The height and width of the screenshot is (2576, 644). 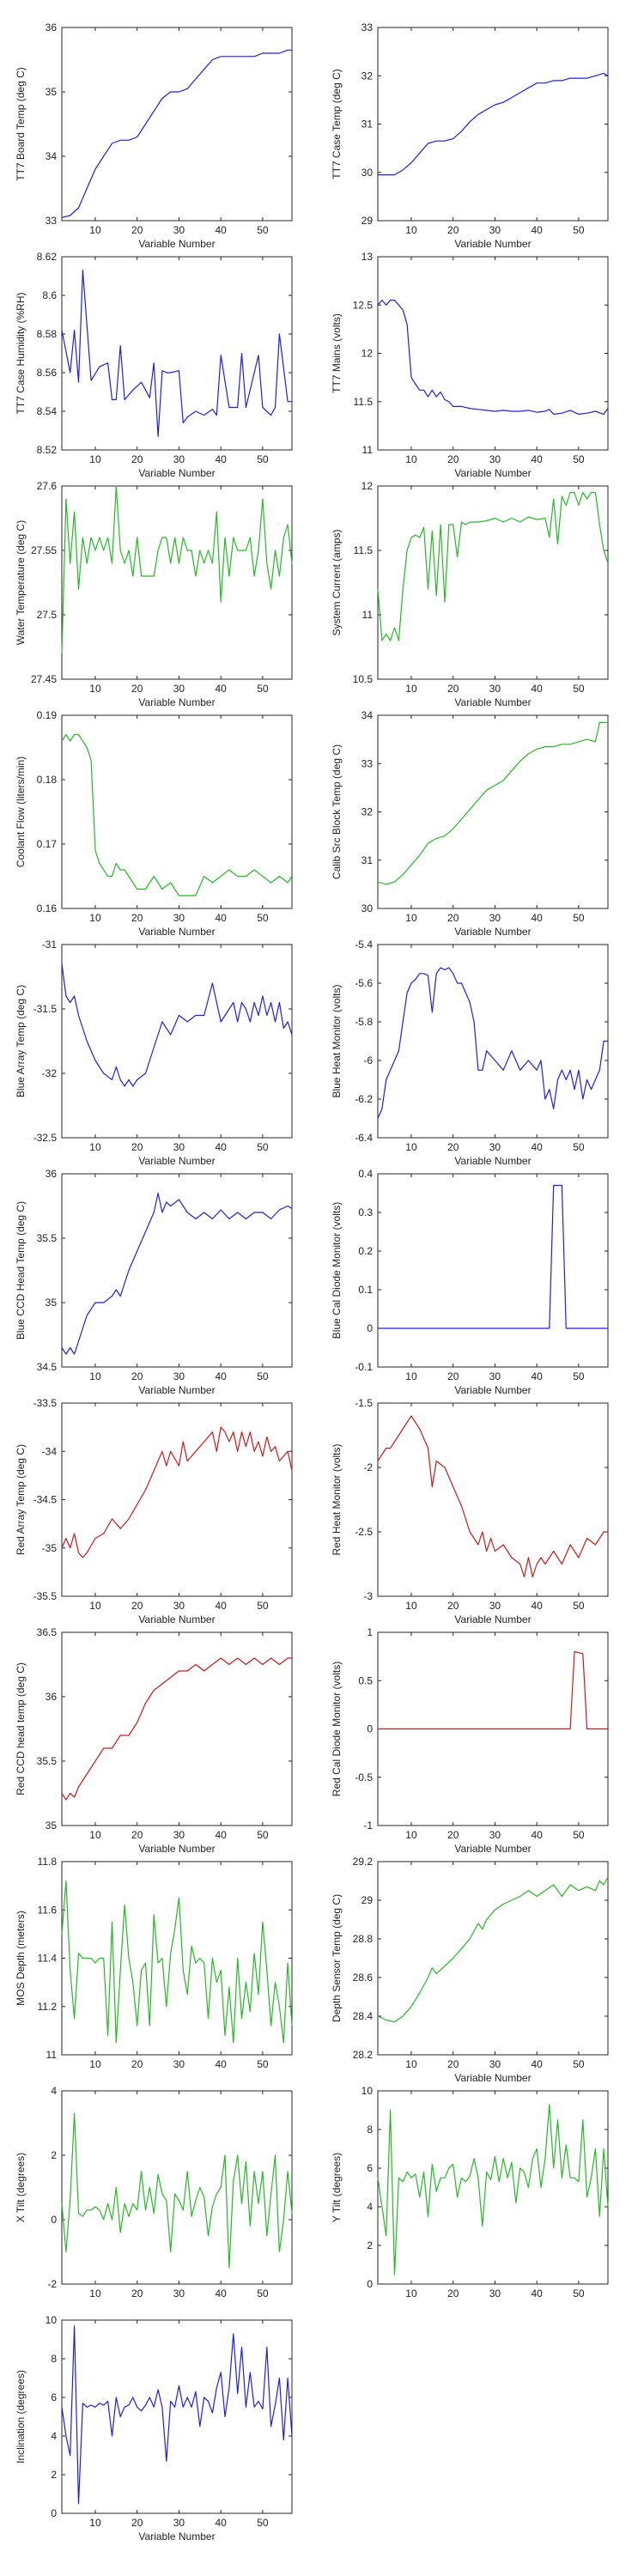 What do you see at coordinates (367, 2091) in the screenshot?
I see `y-tick-label: 10` at bounding box center [367, 2091].